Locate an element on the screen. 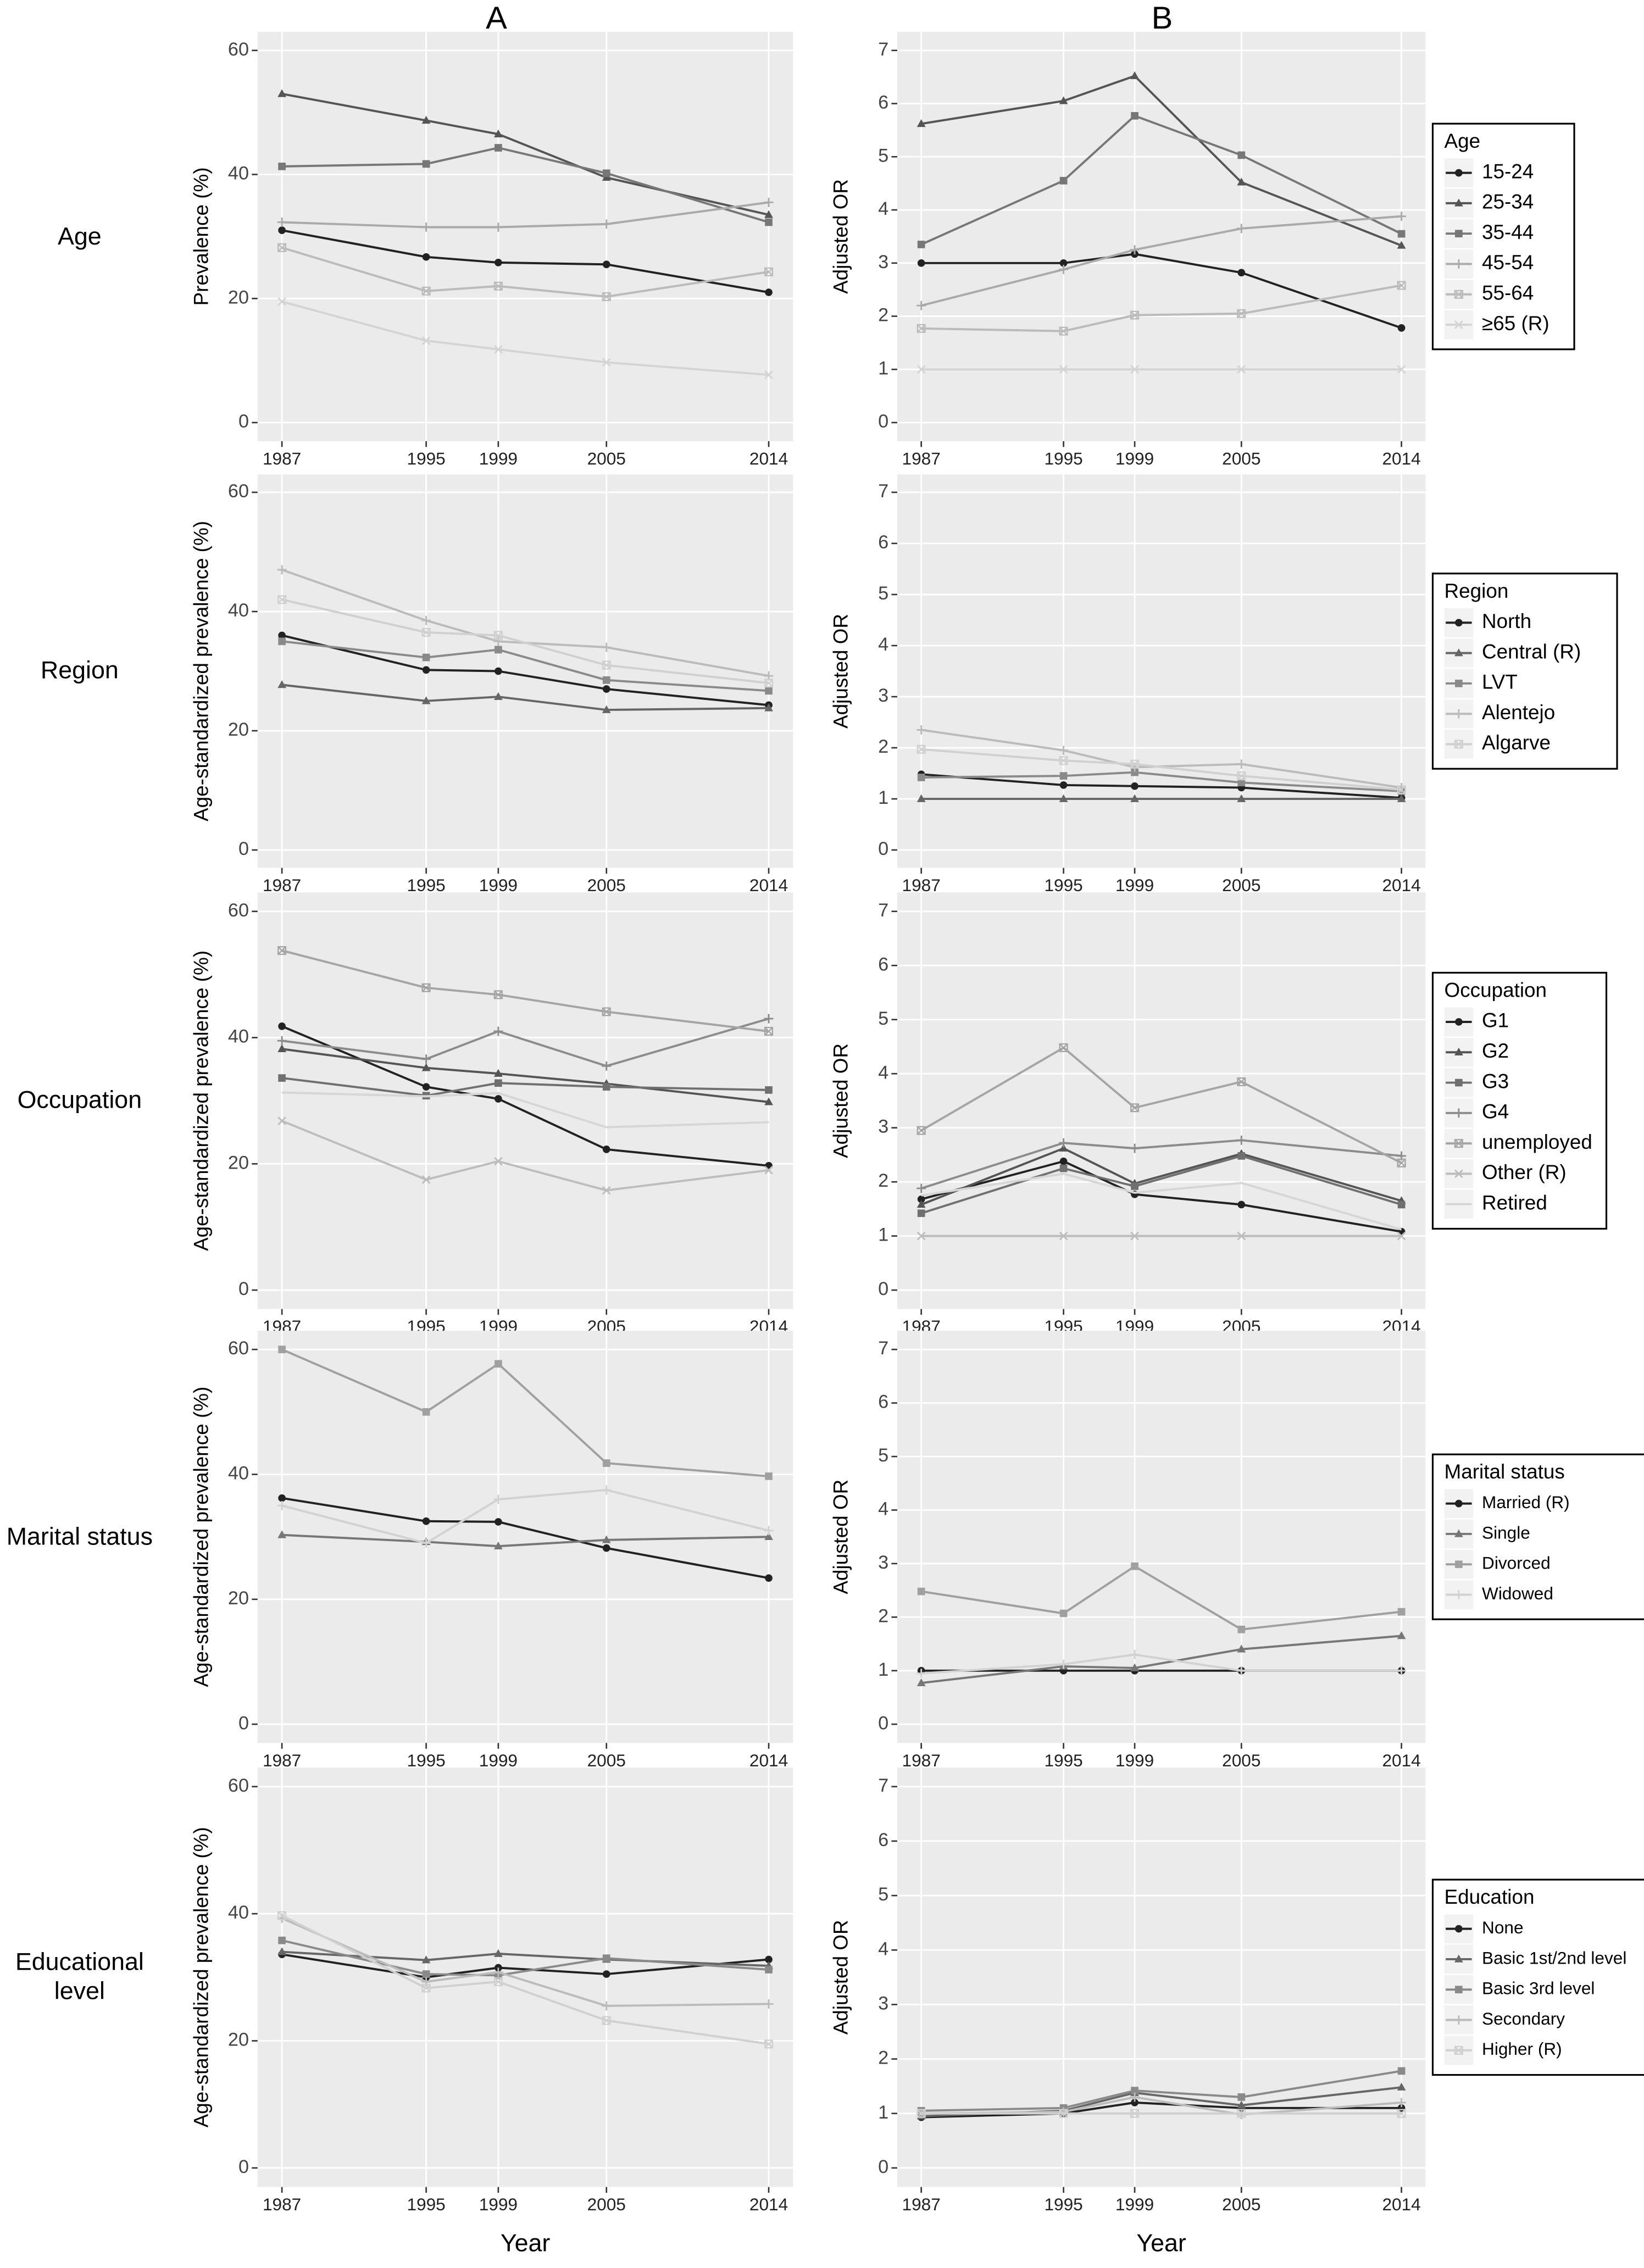 This screenshot has width=1644, height=2268. y-tick-label: 60 is located at coordinates (238, 910).